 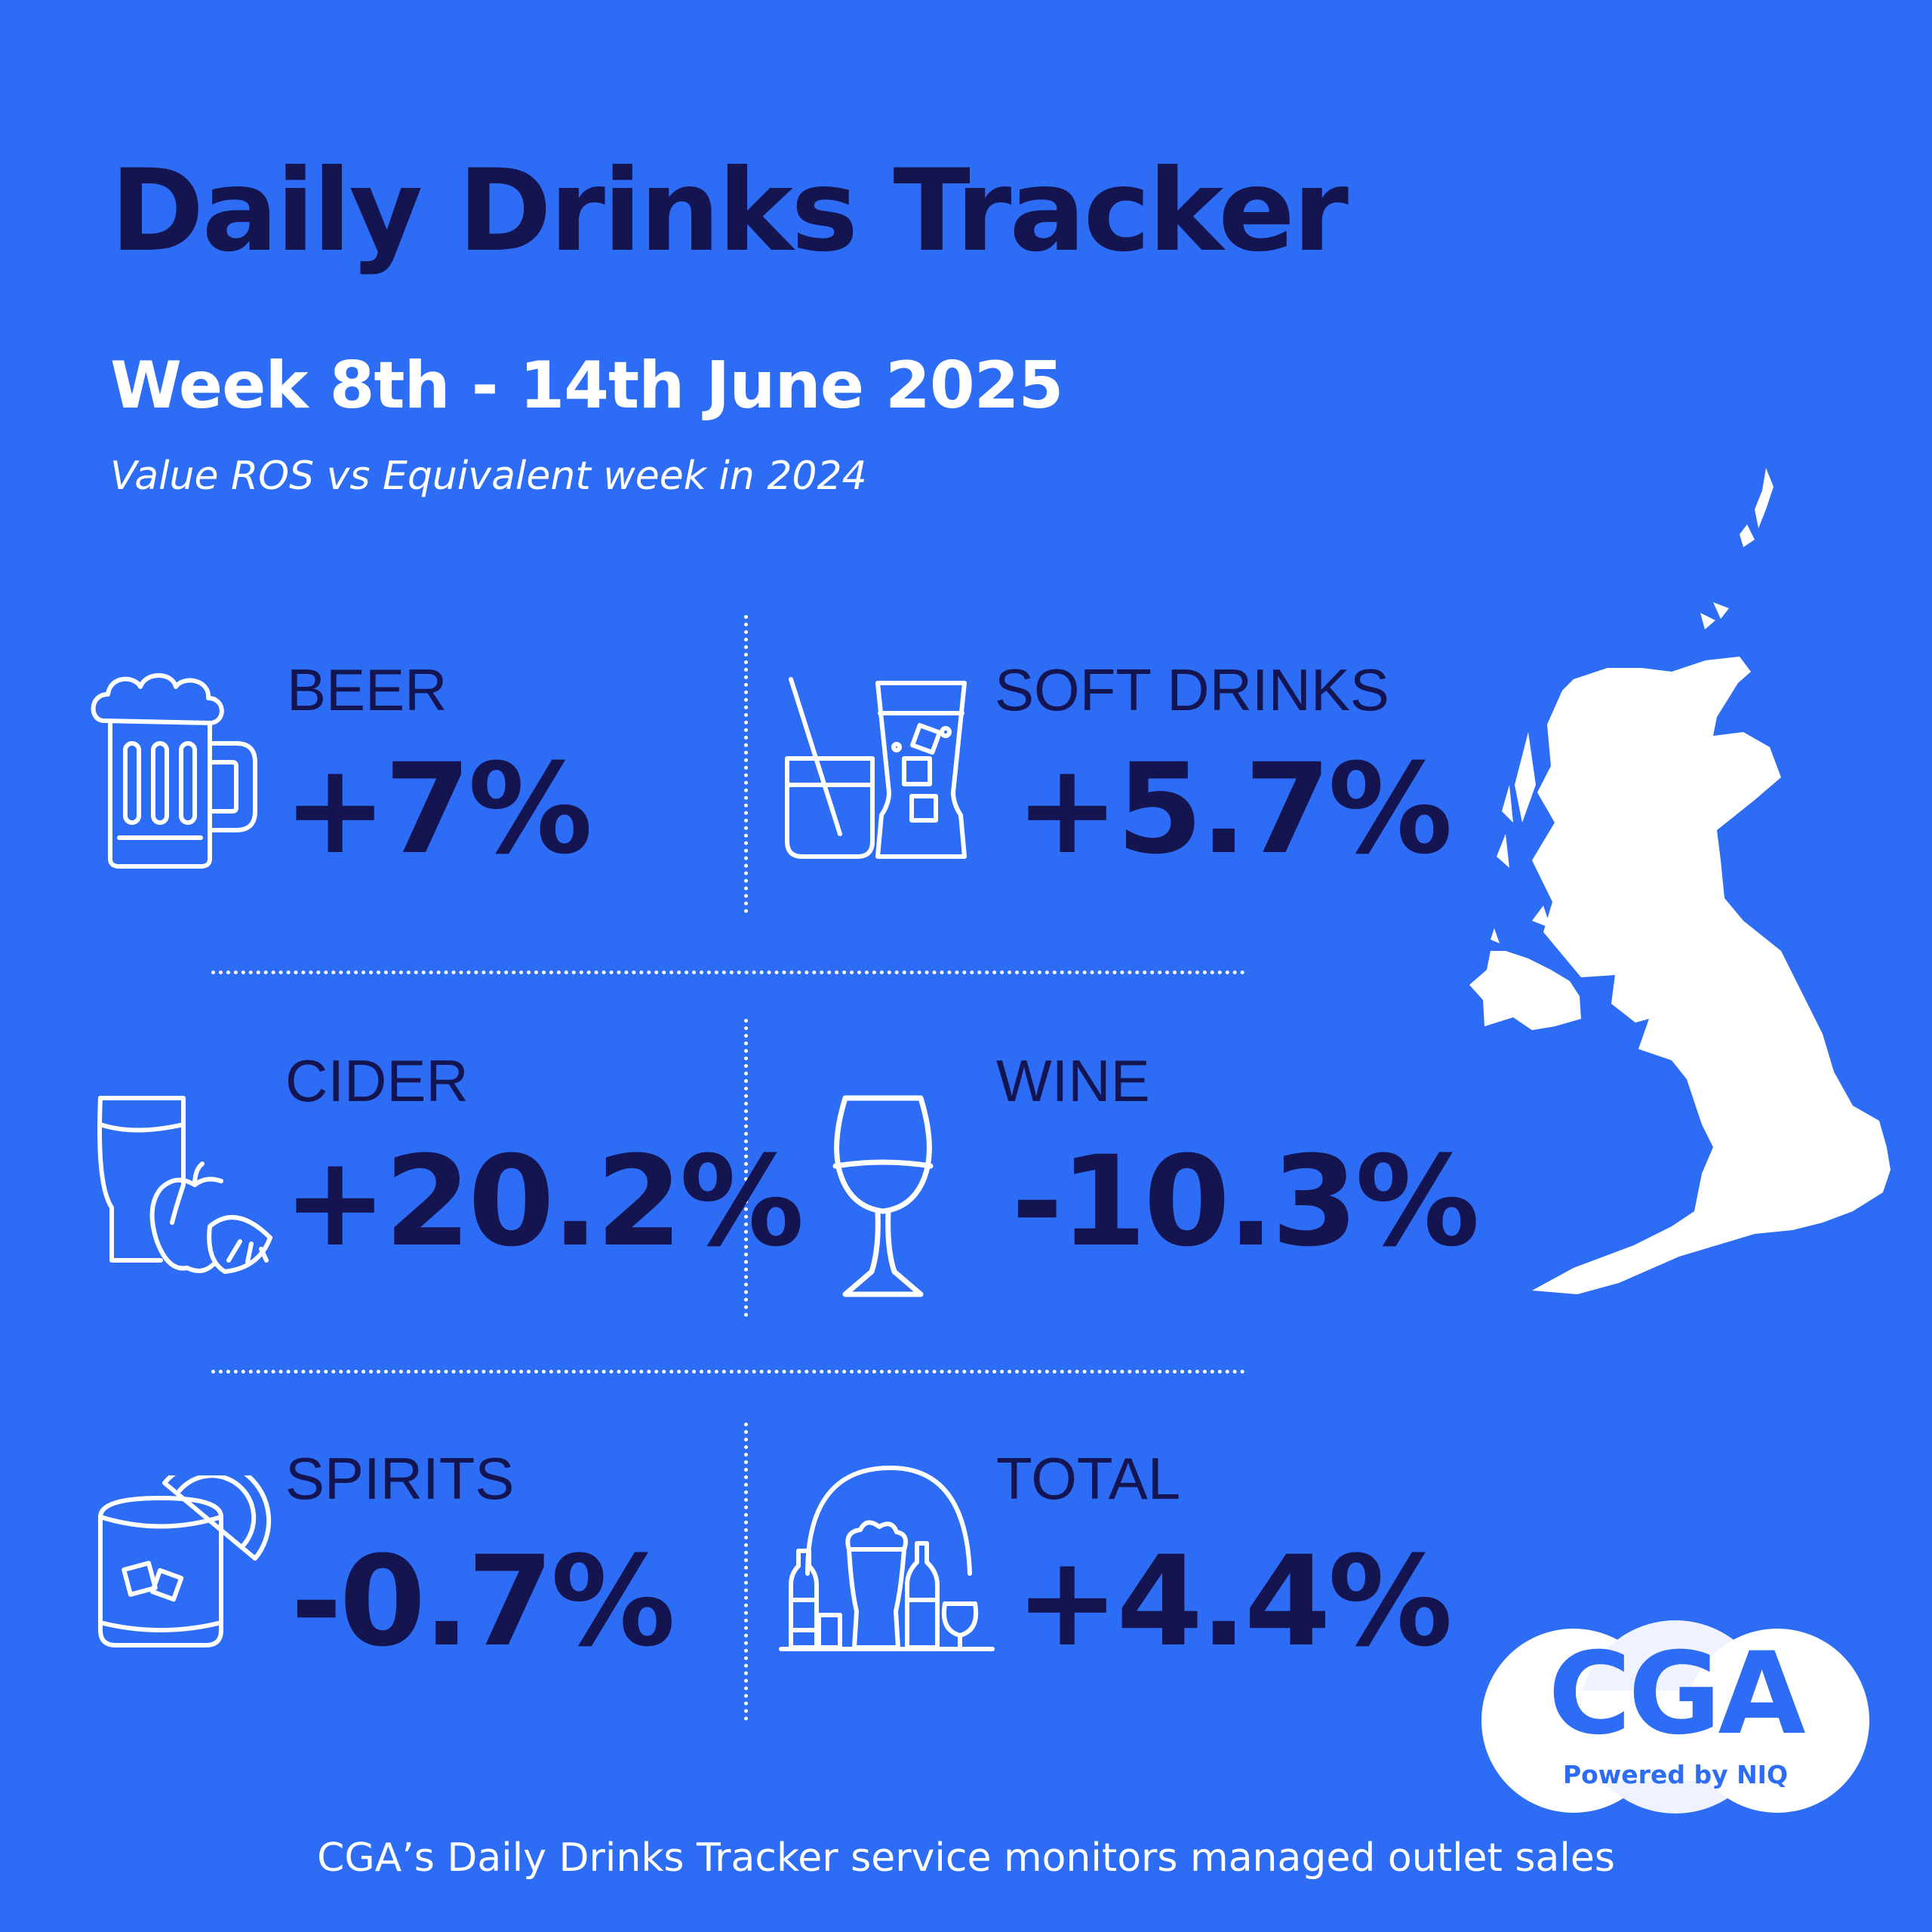 I want to click on drinks-assortment-icon, so click(x=886, y=1558).